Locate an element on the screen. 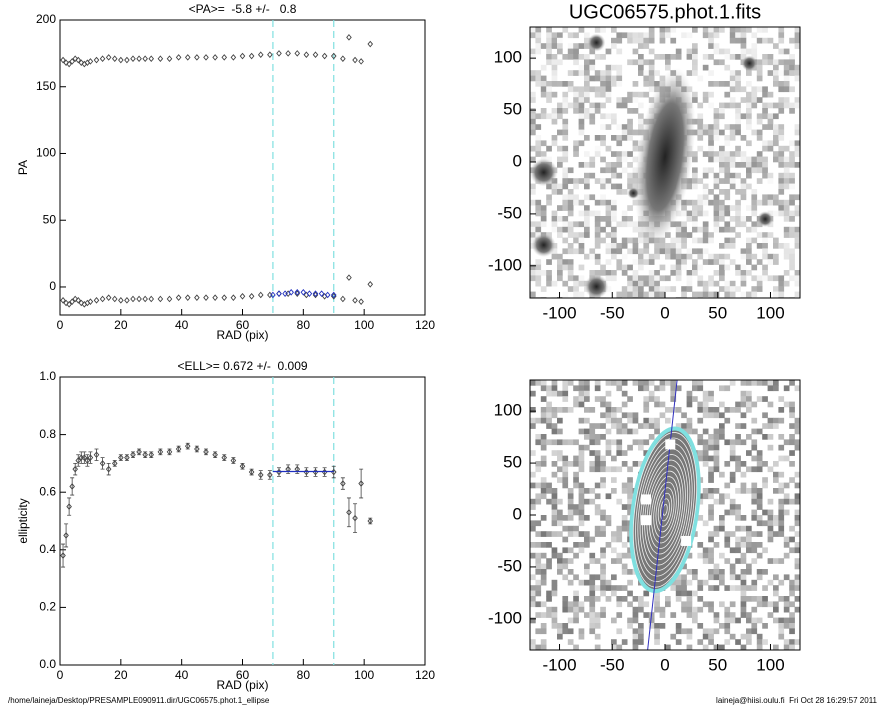 This screenshot has height=708, width=885. chart-title: <ELL>= 0.672 +/- 0.009 is located at coordinates (242, 366).